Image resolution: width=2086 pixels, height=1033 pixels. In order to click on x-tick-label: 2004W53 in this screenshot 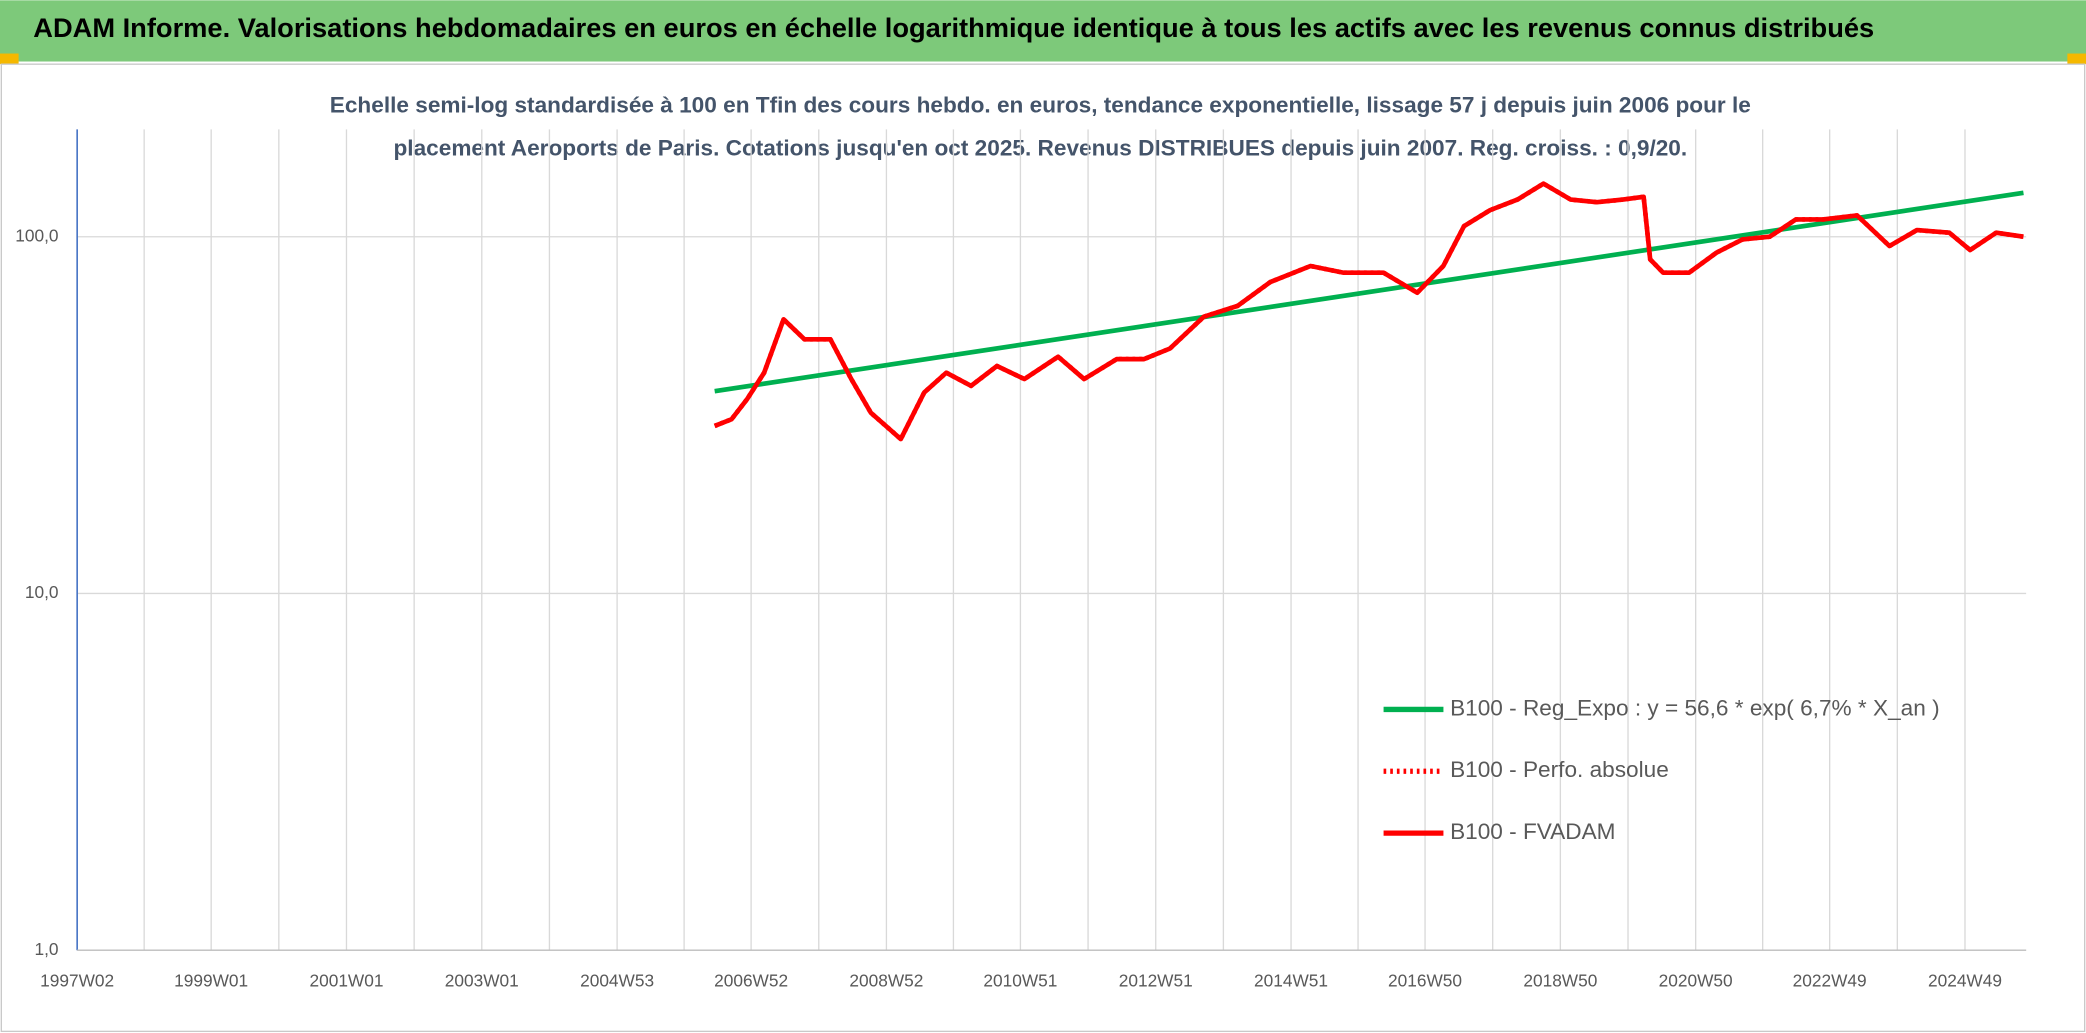, I will do `click(617, 981)`.